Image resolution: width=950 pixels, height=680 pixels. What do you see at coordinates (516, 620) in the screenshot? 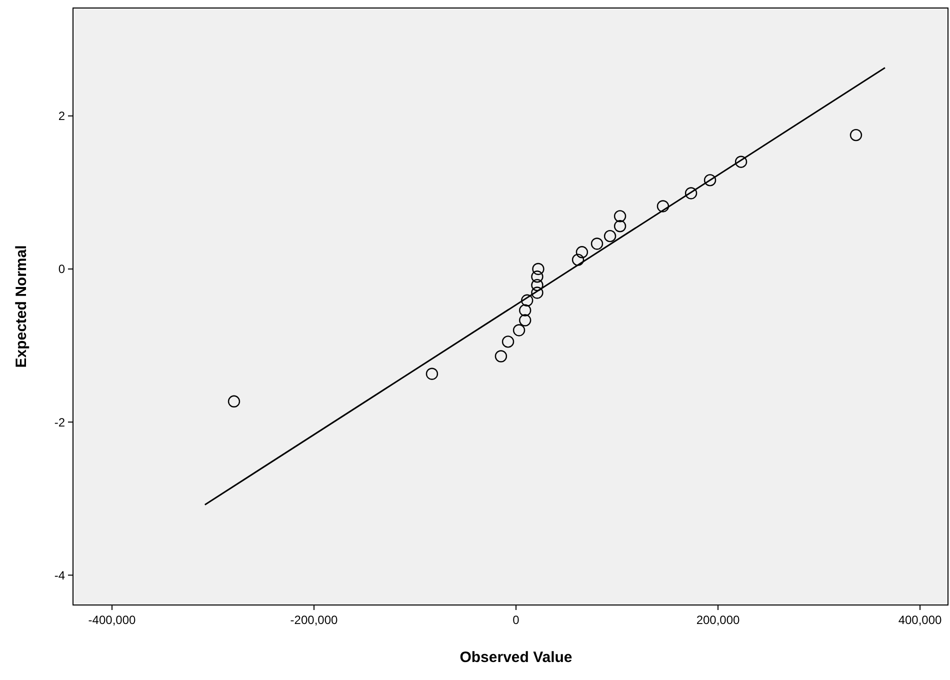
I see `x-tick-label: 0` at bounding box center [516, 620].